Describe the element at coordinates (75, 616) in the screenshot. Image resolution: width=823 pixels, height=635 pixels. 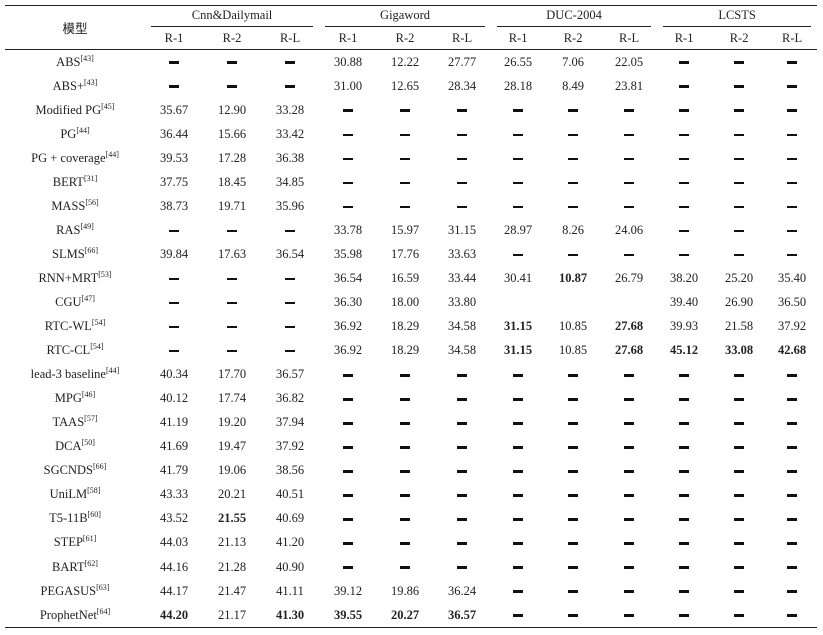
I see `model-name-cell: ProphetNet[64]` at that location.